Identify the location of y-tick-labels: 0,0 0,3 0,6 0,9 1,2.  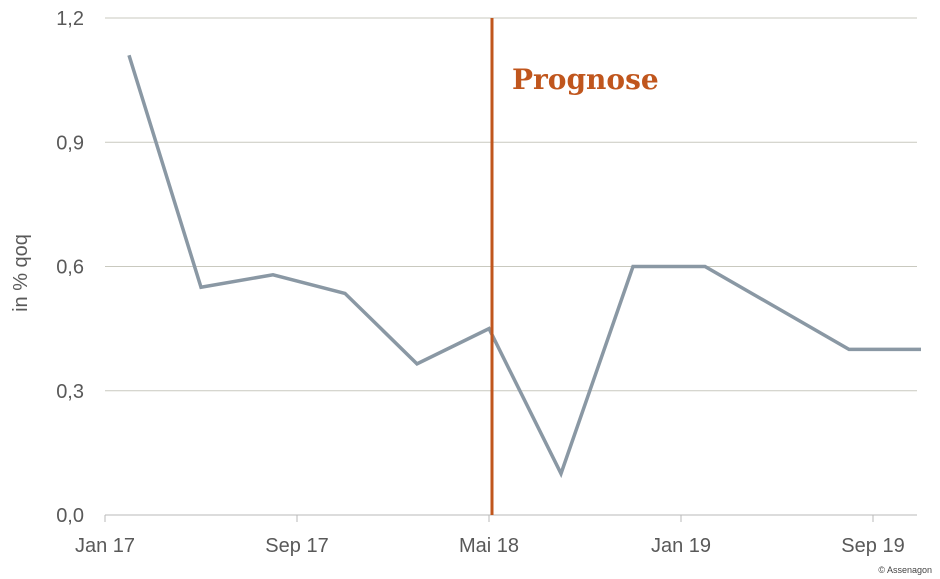
(70, 267).